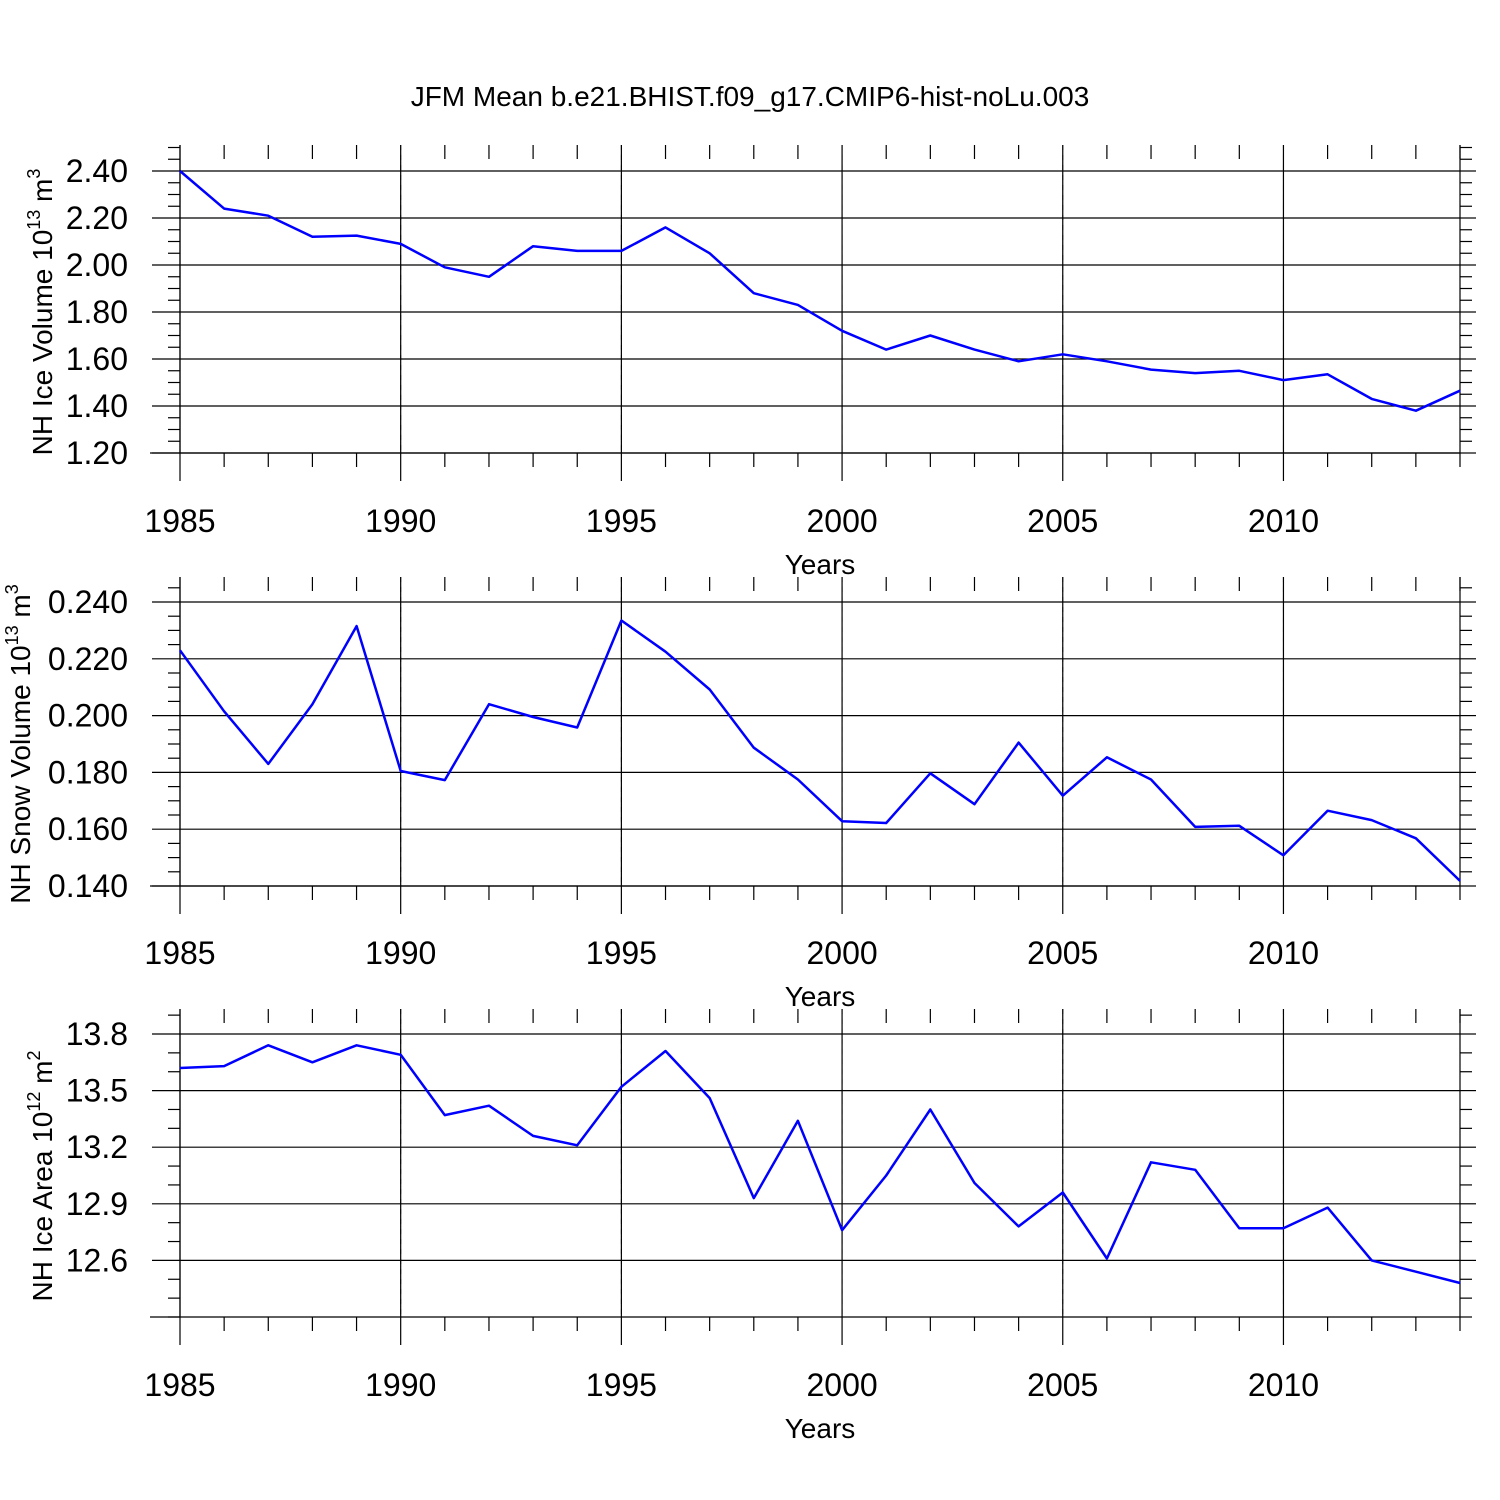 The width and height of the screenshot is (1500, 1500). What do you see at coordinates (97, 406) in the screenshot?
I see `y-tick-label: 1.40` at bounding box center [97, 406].